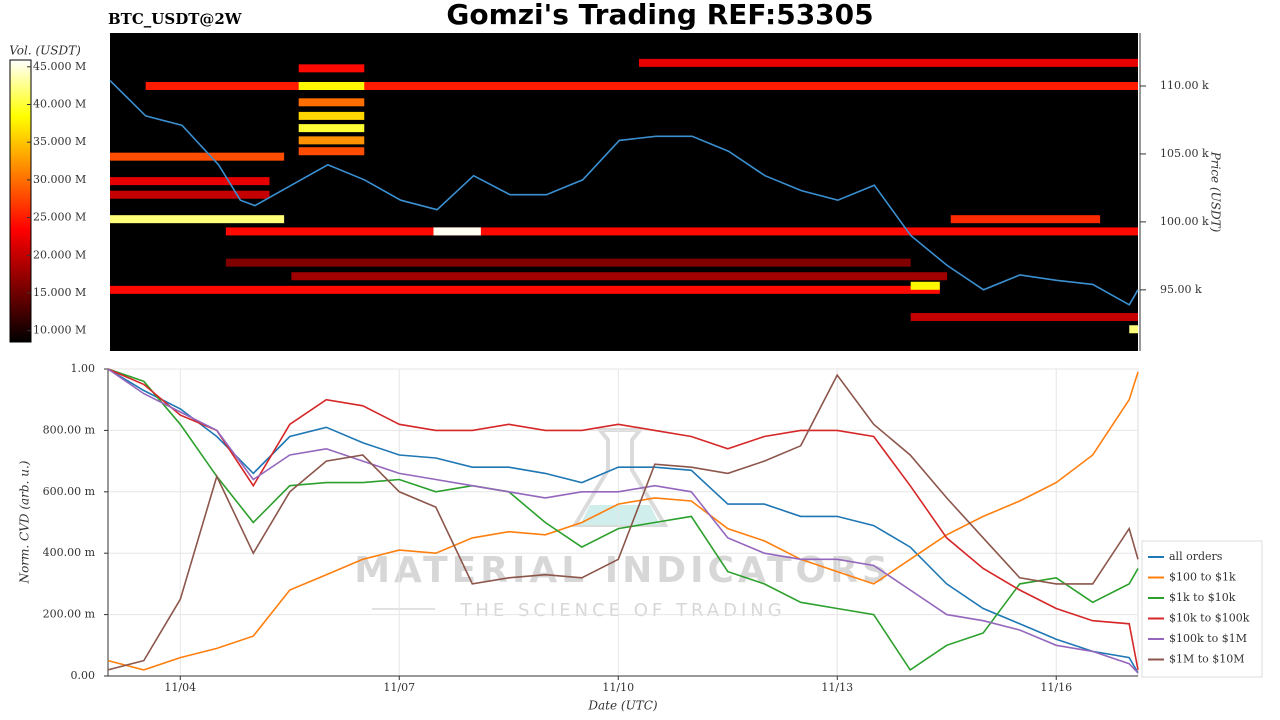 The width and height of the screenshot is (1280, 720). What do you see at coordinates (1184, 221) in the screenshot?
I see `price-tick-label: 100.00 k` at bounding box center [1184, 221].